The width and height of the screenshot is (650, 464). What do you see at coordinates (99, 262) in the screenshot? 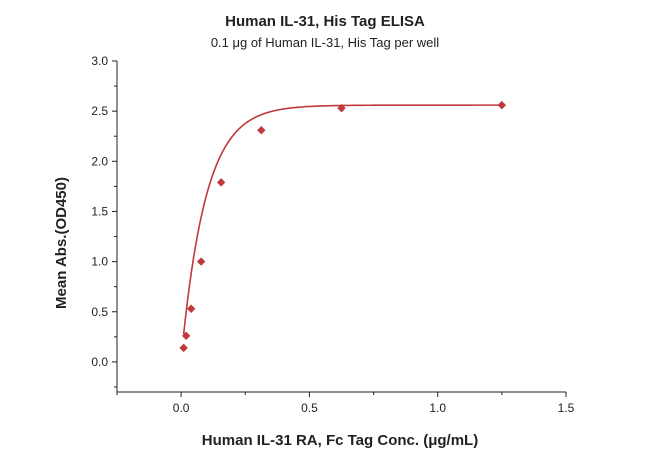
I see `y-tick-label: 1.0` at bounding box center [99, 262].